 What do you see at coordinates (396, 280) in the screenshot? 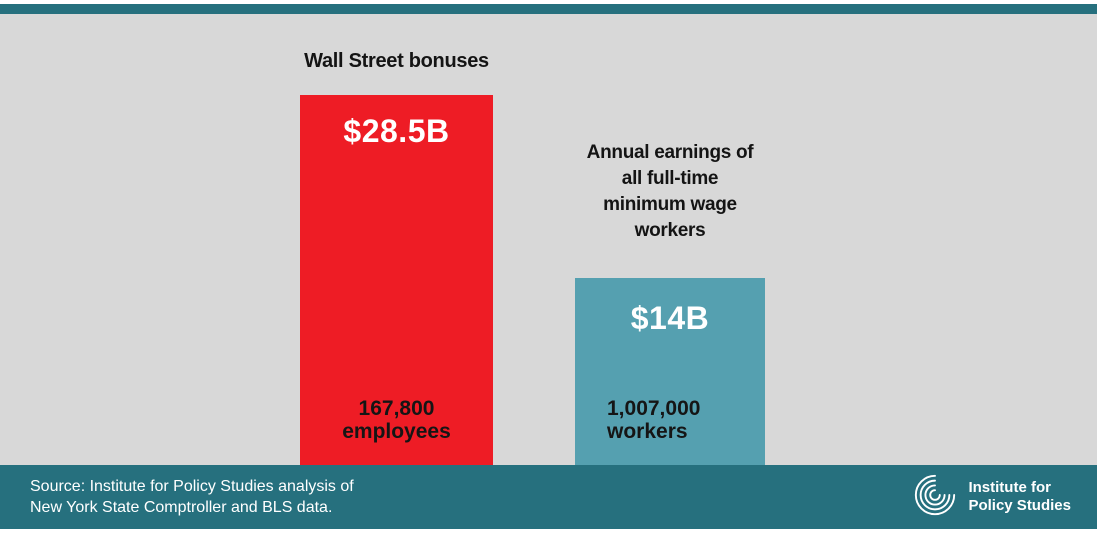
I see `bar-wall-street: $28.5B 167,800 employees` at bounding box center [396, 280].